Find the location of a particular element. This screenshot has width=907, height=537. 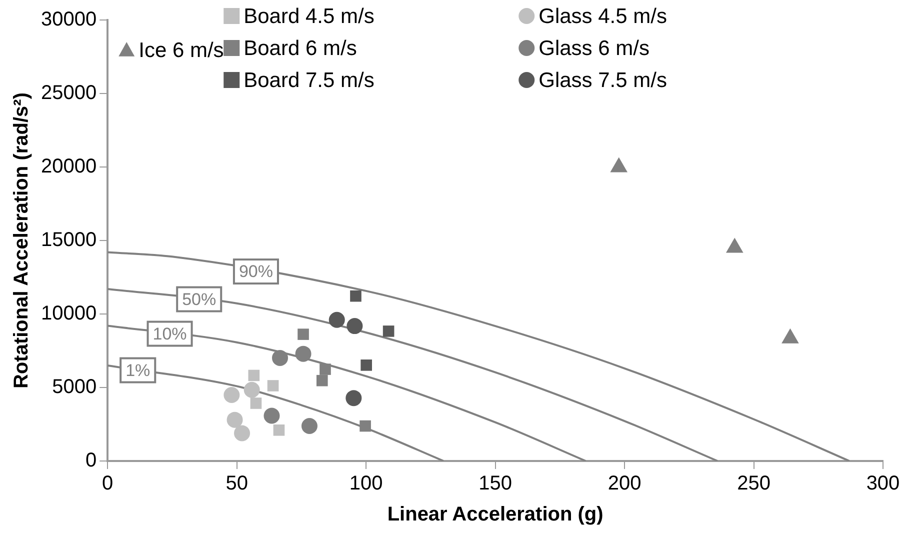

line-series is located at coordinates (347, 392).